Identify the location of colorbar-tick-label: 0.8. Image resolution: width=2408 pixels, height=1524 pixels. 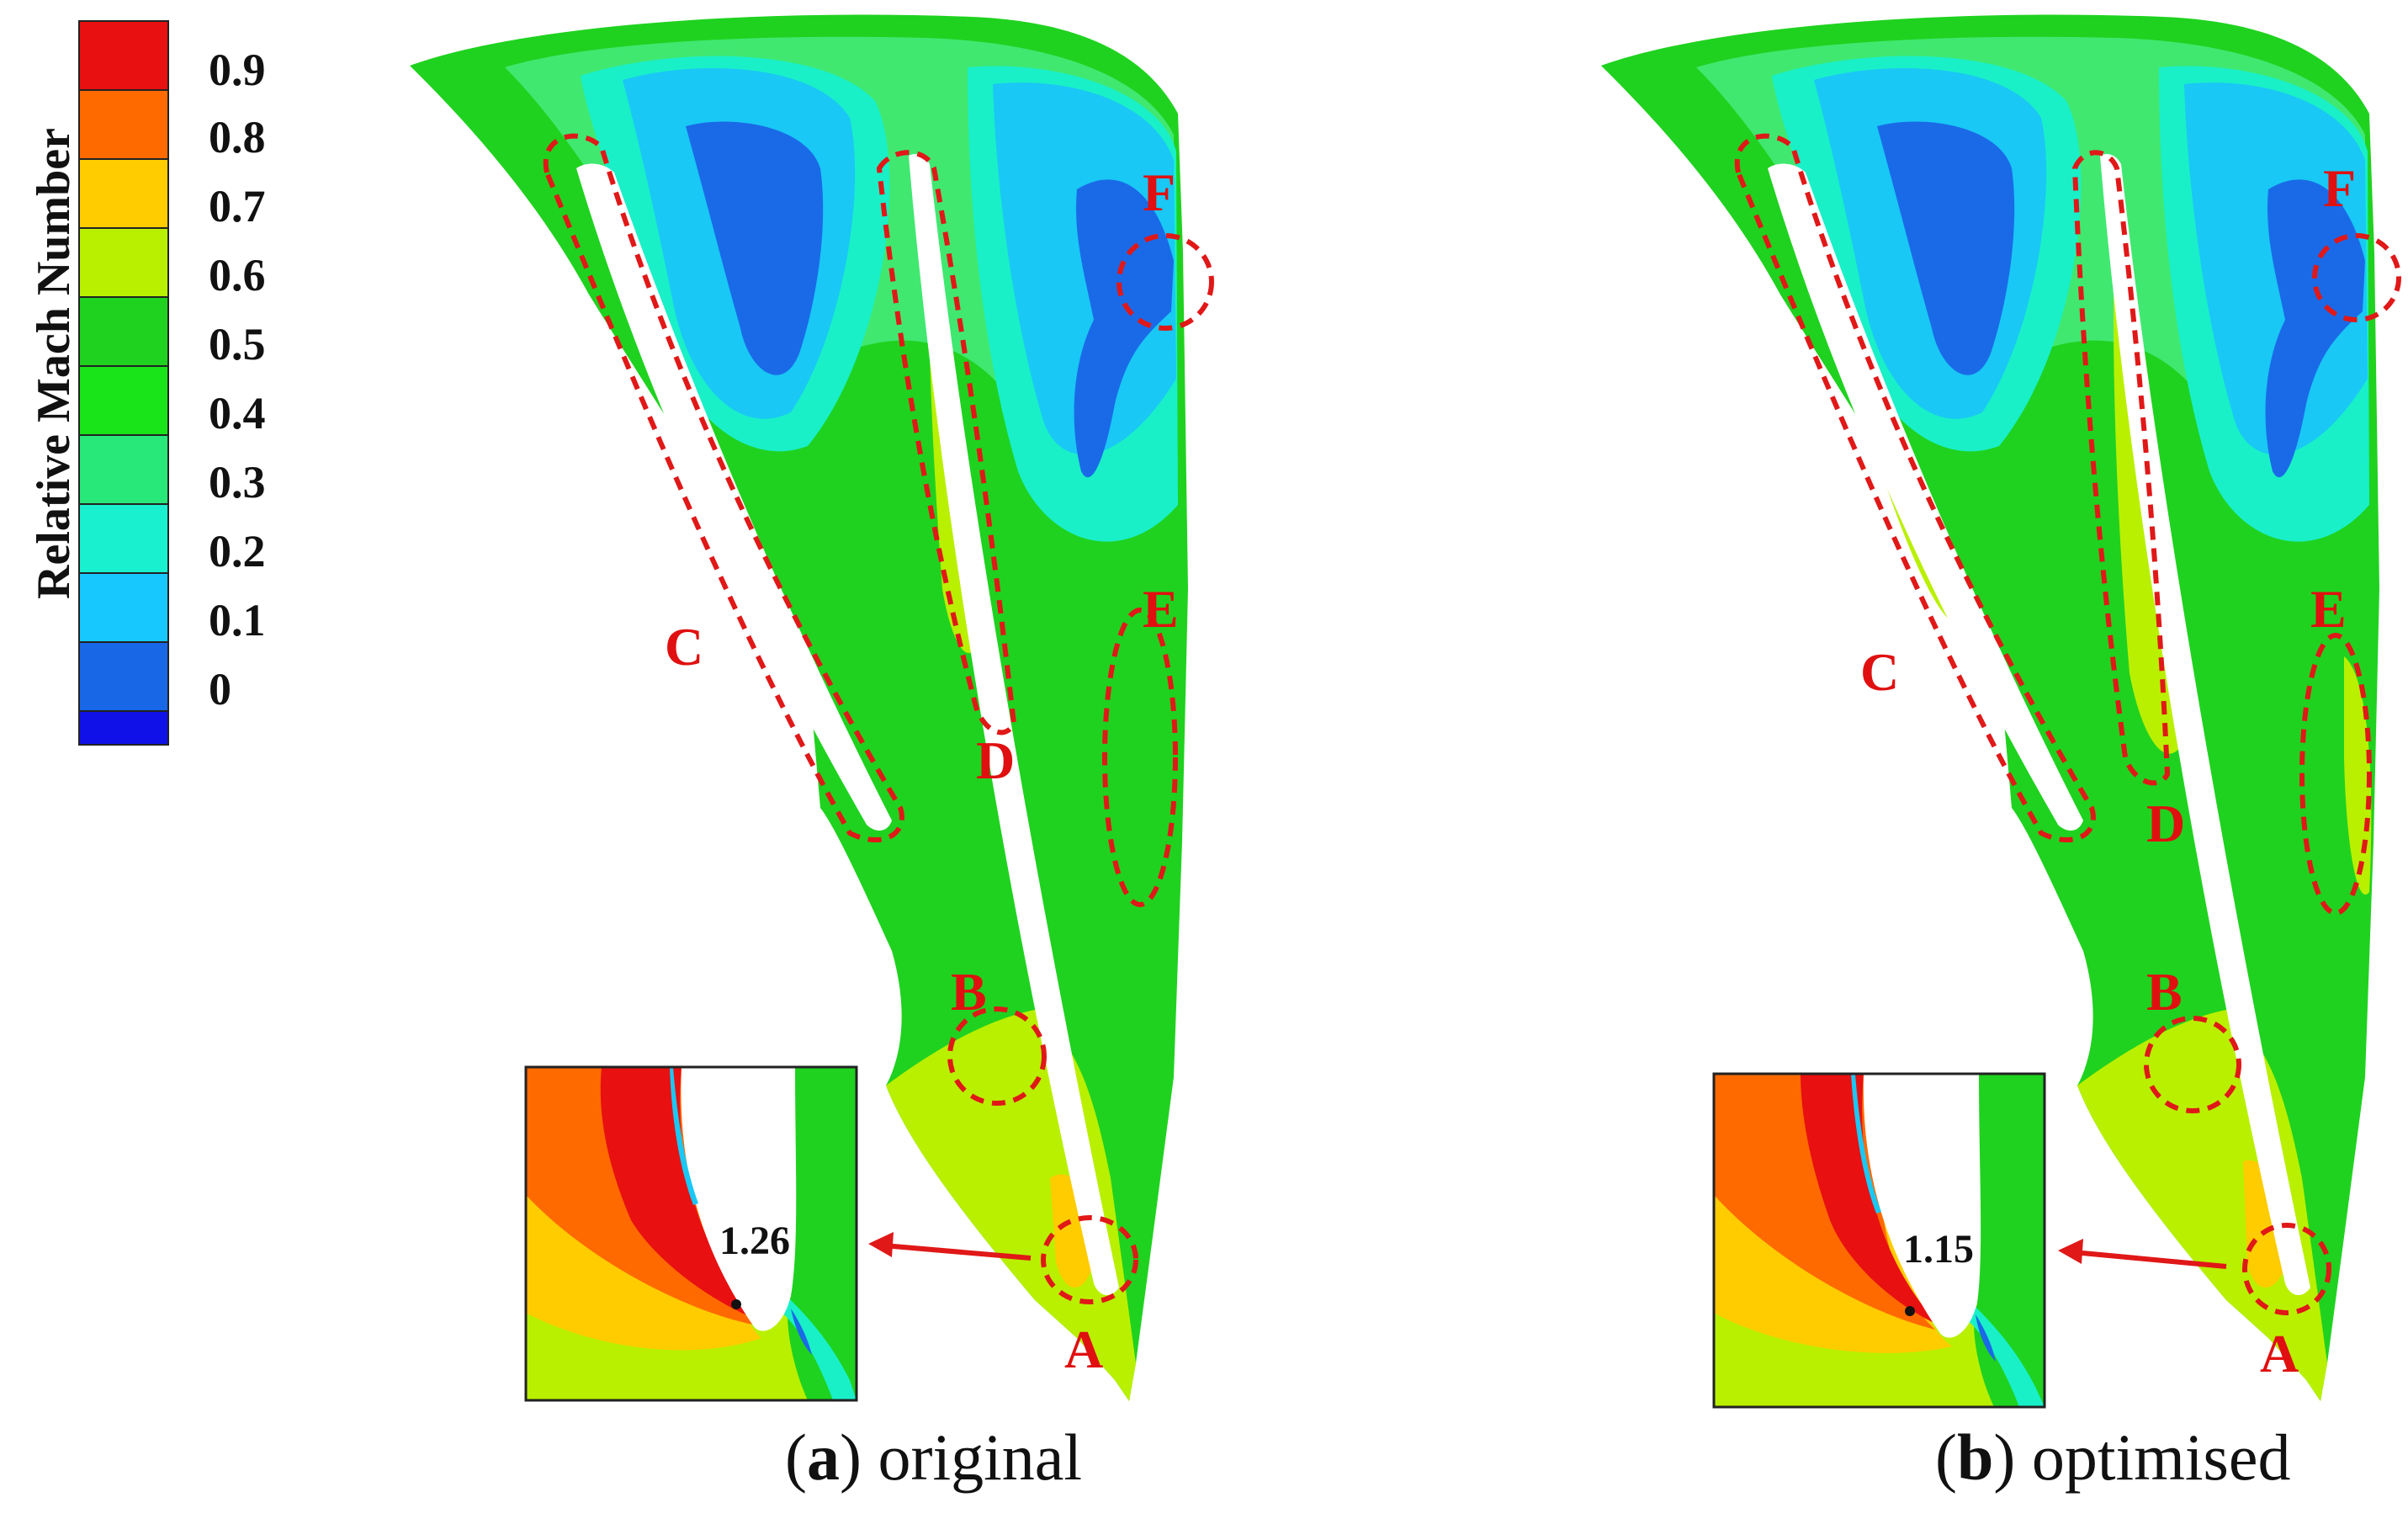
(238, 137).